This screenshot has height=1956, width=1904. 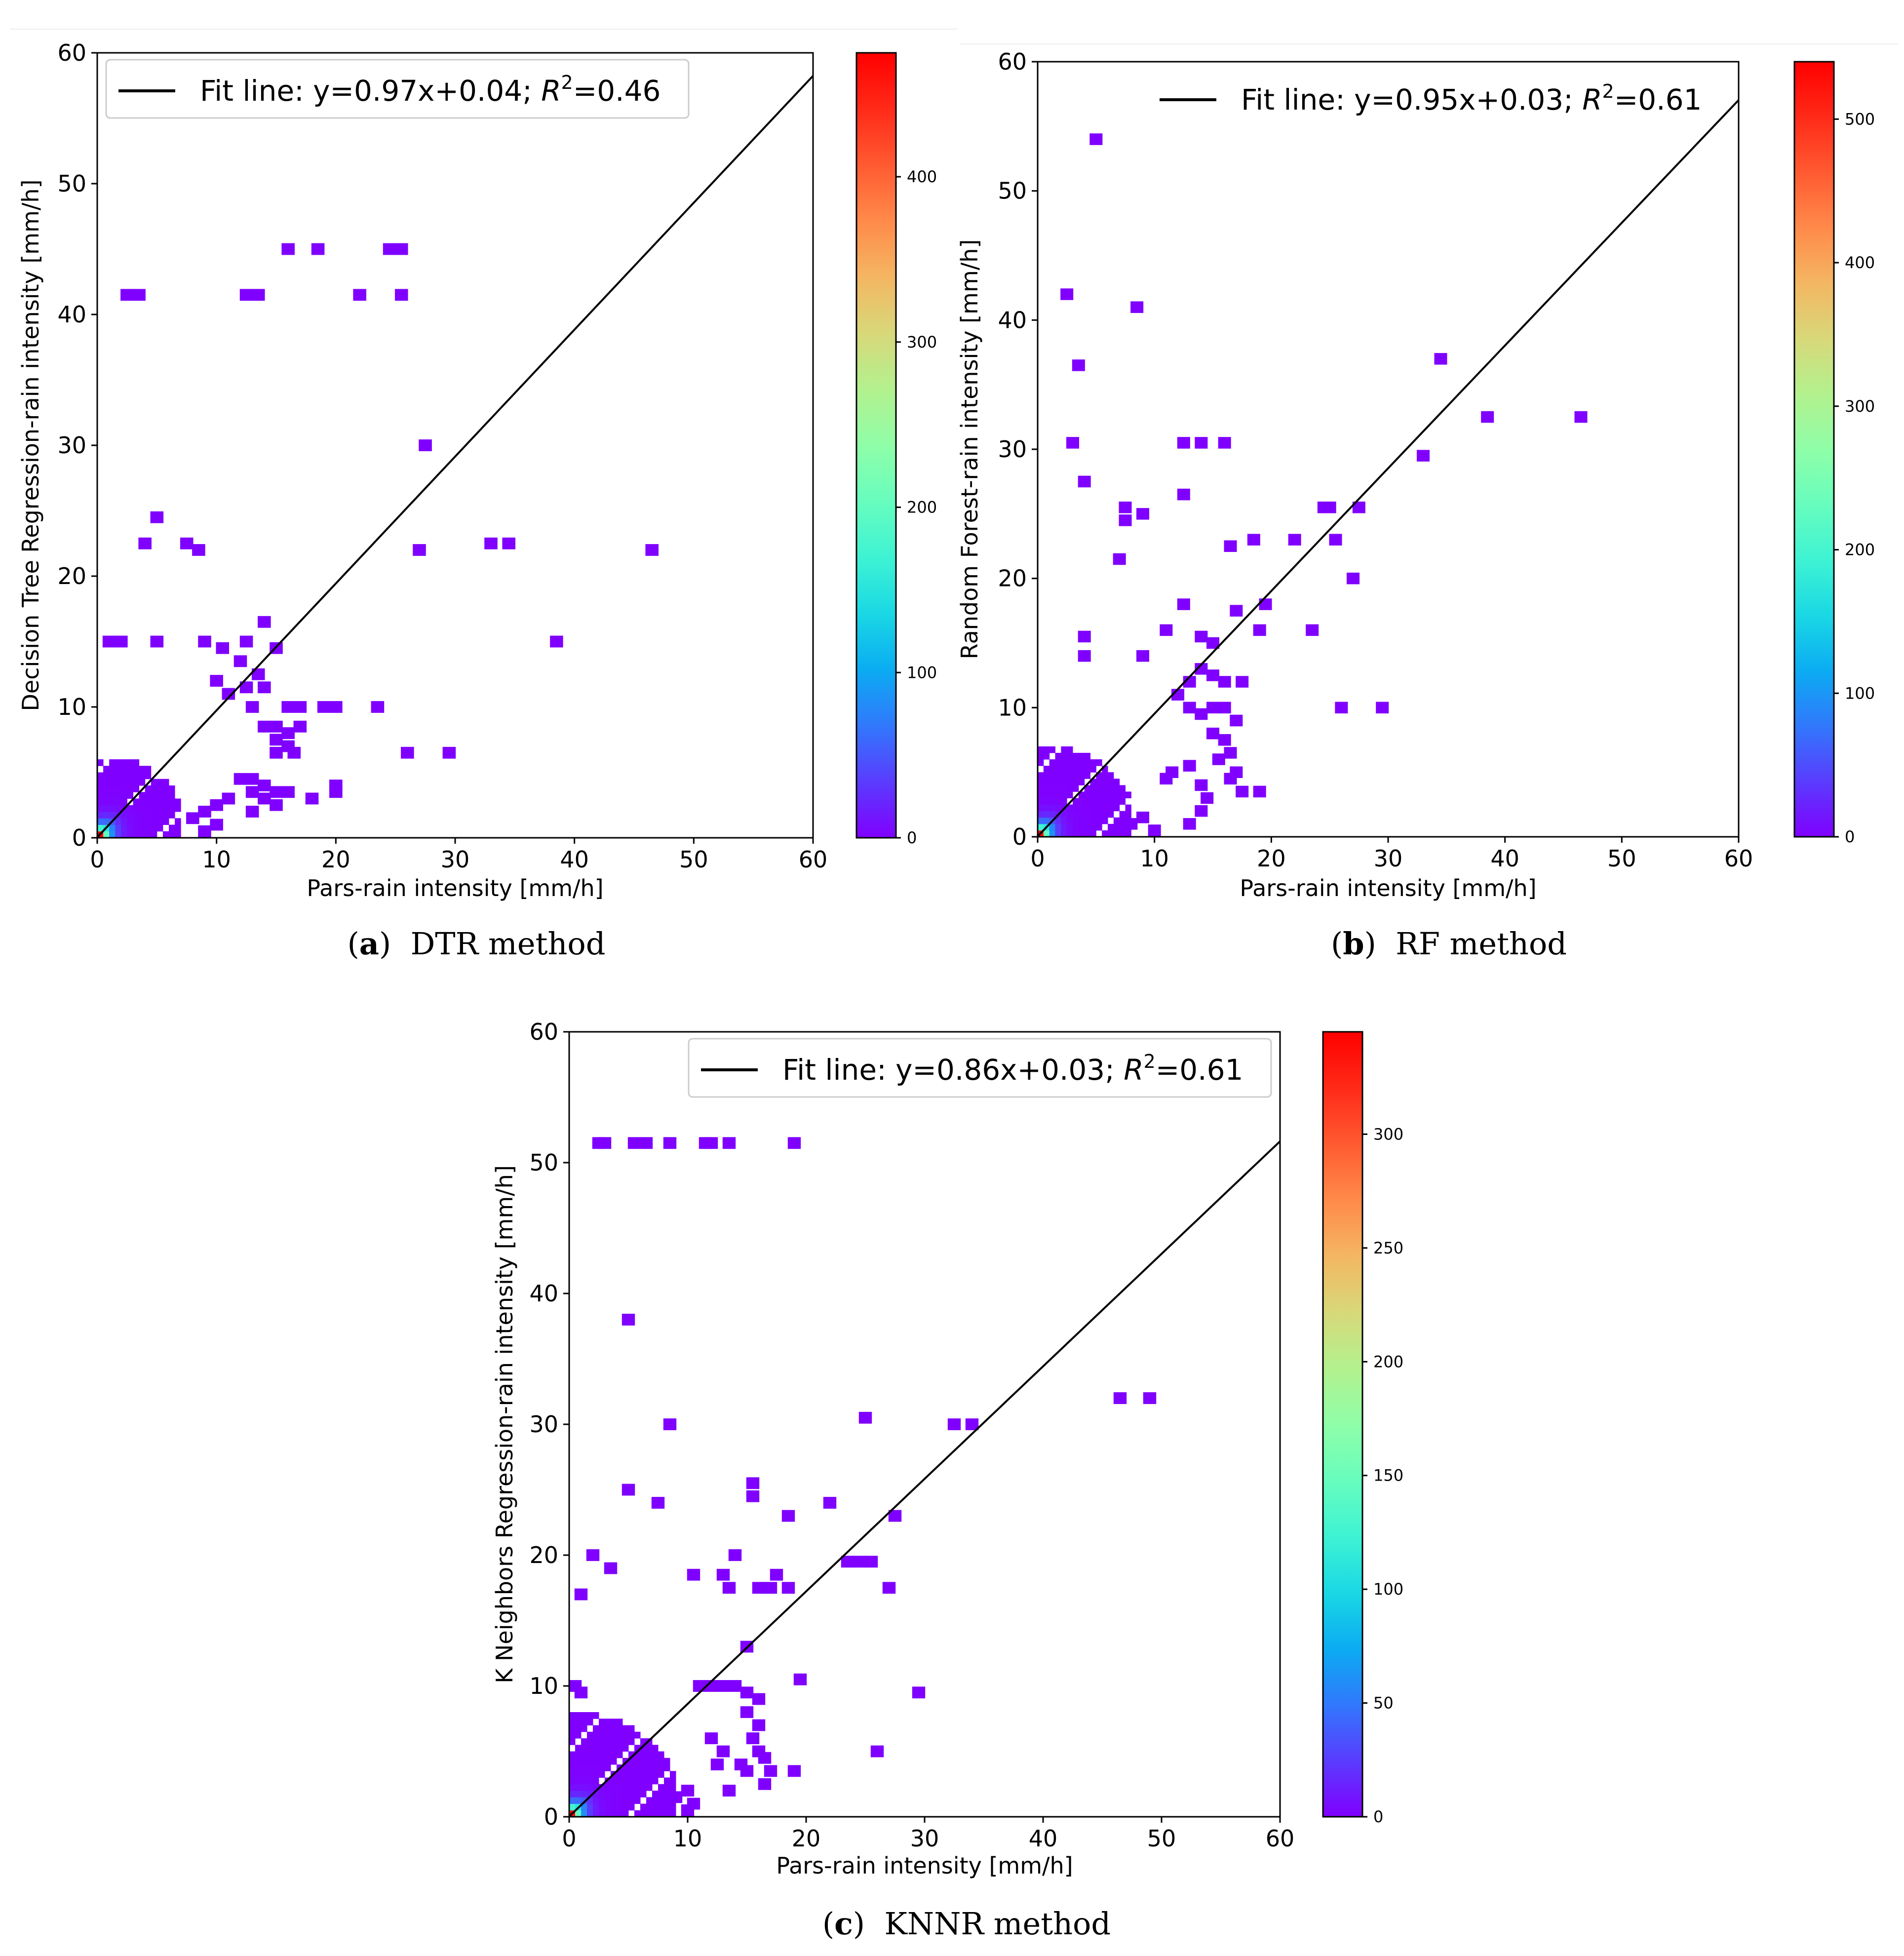 I want to click on y-tick-label: 60, so click(x=1012, y=61).